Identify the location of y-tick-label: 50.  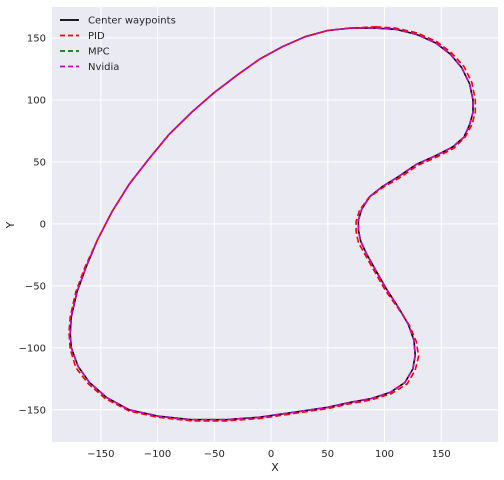
(39, 162).